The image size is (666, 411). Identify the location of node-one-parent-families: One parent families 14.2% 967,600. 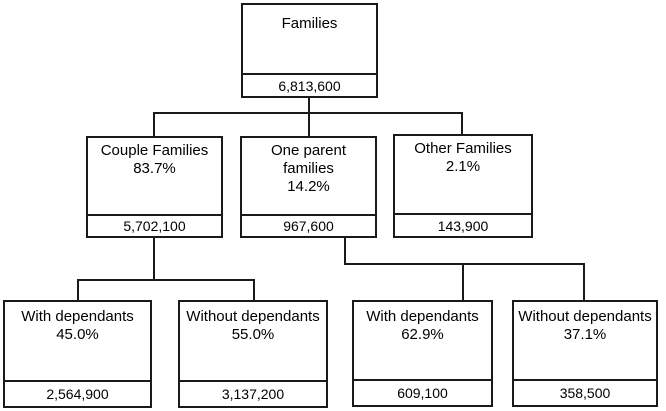
(308, 187).